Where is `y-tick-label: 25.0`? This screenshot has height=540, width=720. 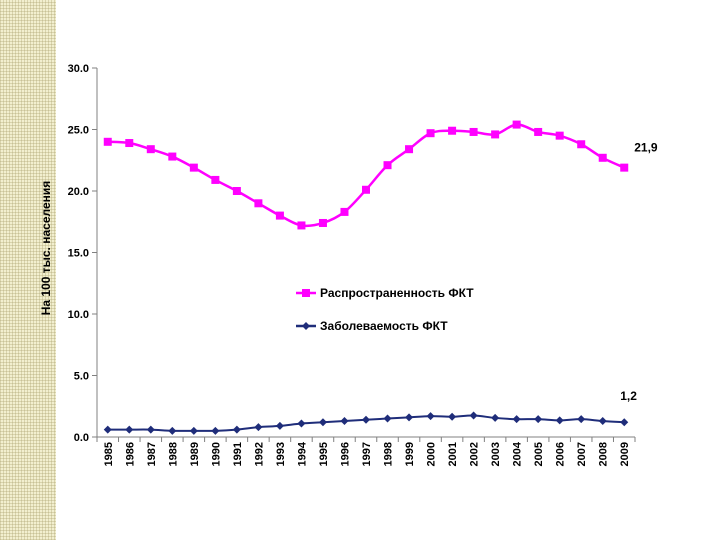
y-tick-label: 25.0 is located at coordinates (78, 131).